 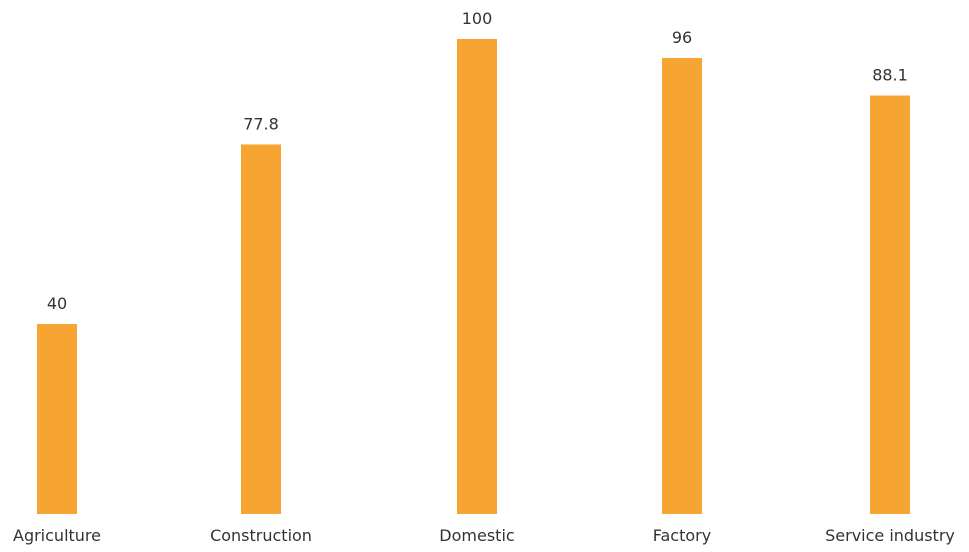 I want to click on category-label: Agriculture, so click(x=57, y=535).